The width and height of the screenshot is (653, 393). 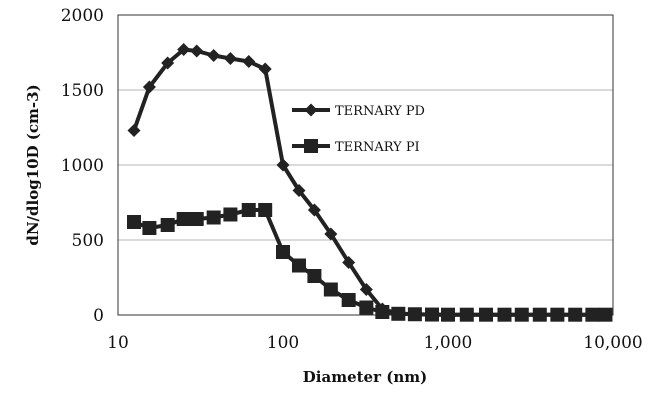 I want to click on legend-item: TERNARY PD, so click(x=358, y=111).